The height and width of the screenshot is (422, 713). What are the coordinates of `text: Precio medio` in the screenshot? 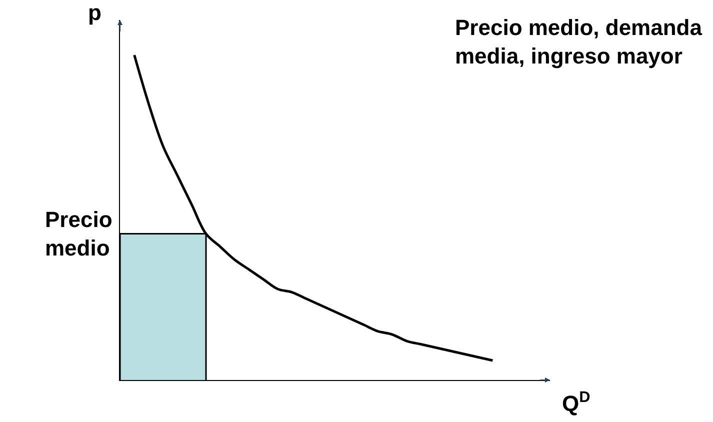 It's located at (78, 234).